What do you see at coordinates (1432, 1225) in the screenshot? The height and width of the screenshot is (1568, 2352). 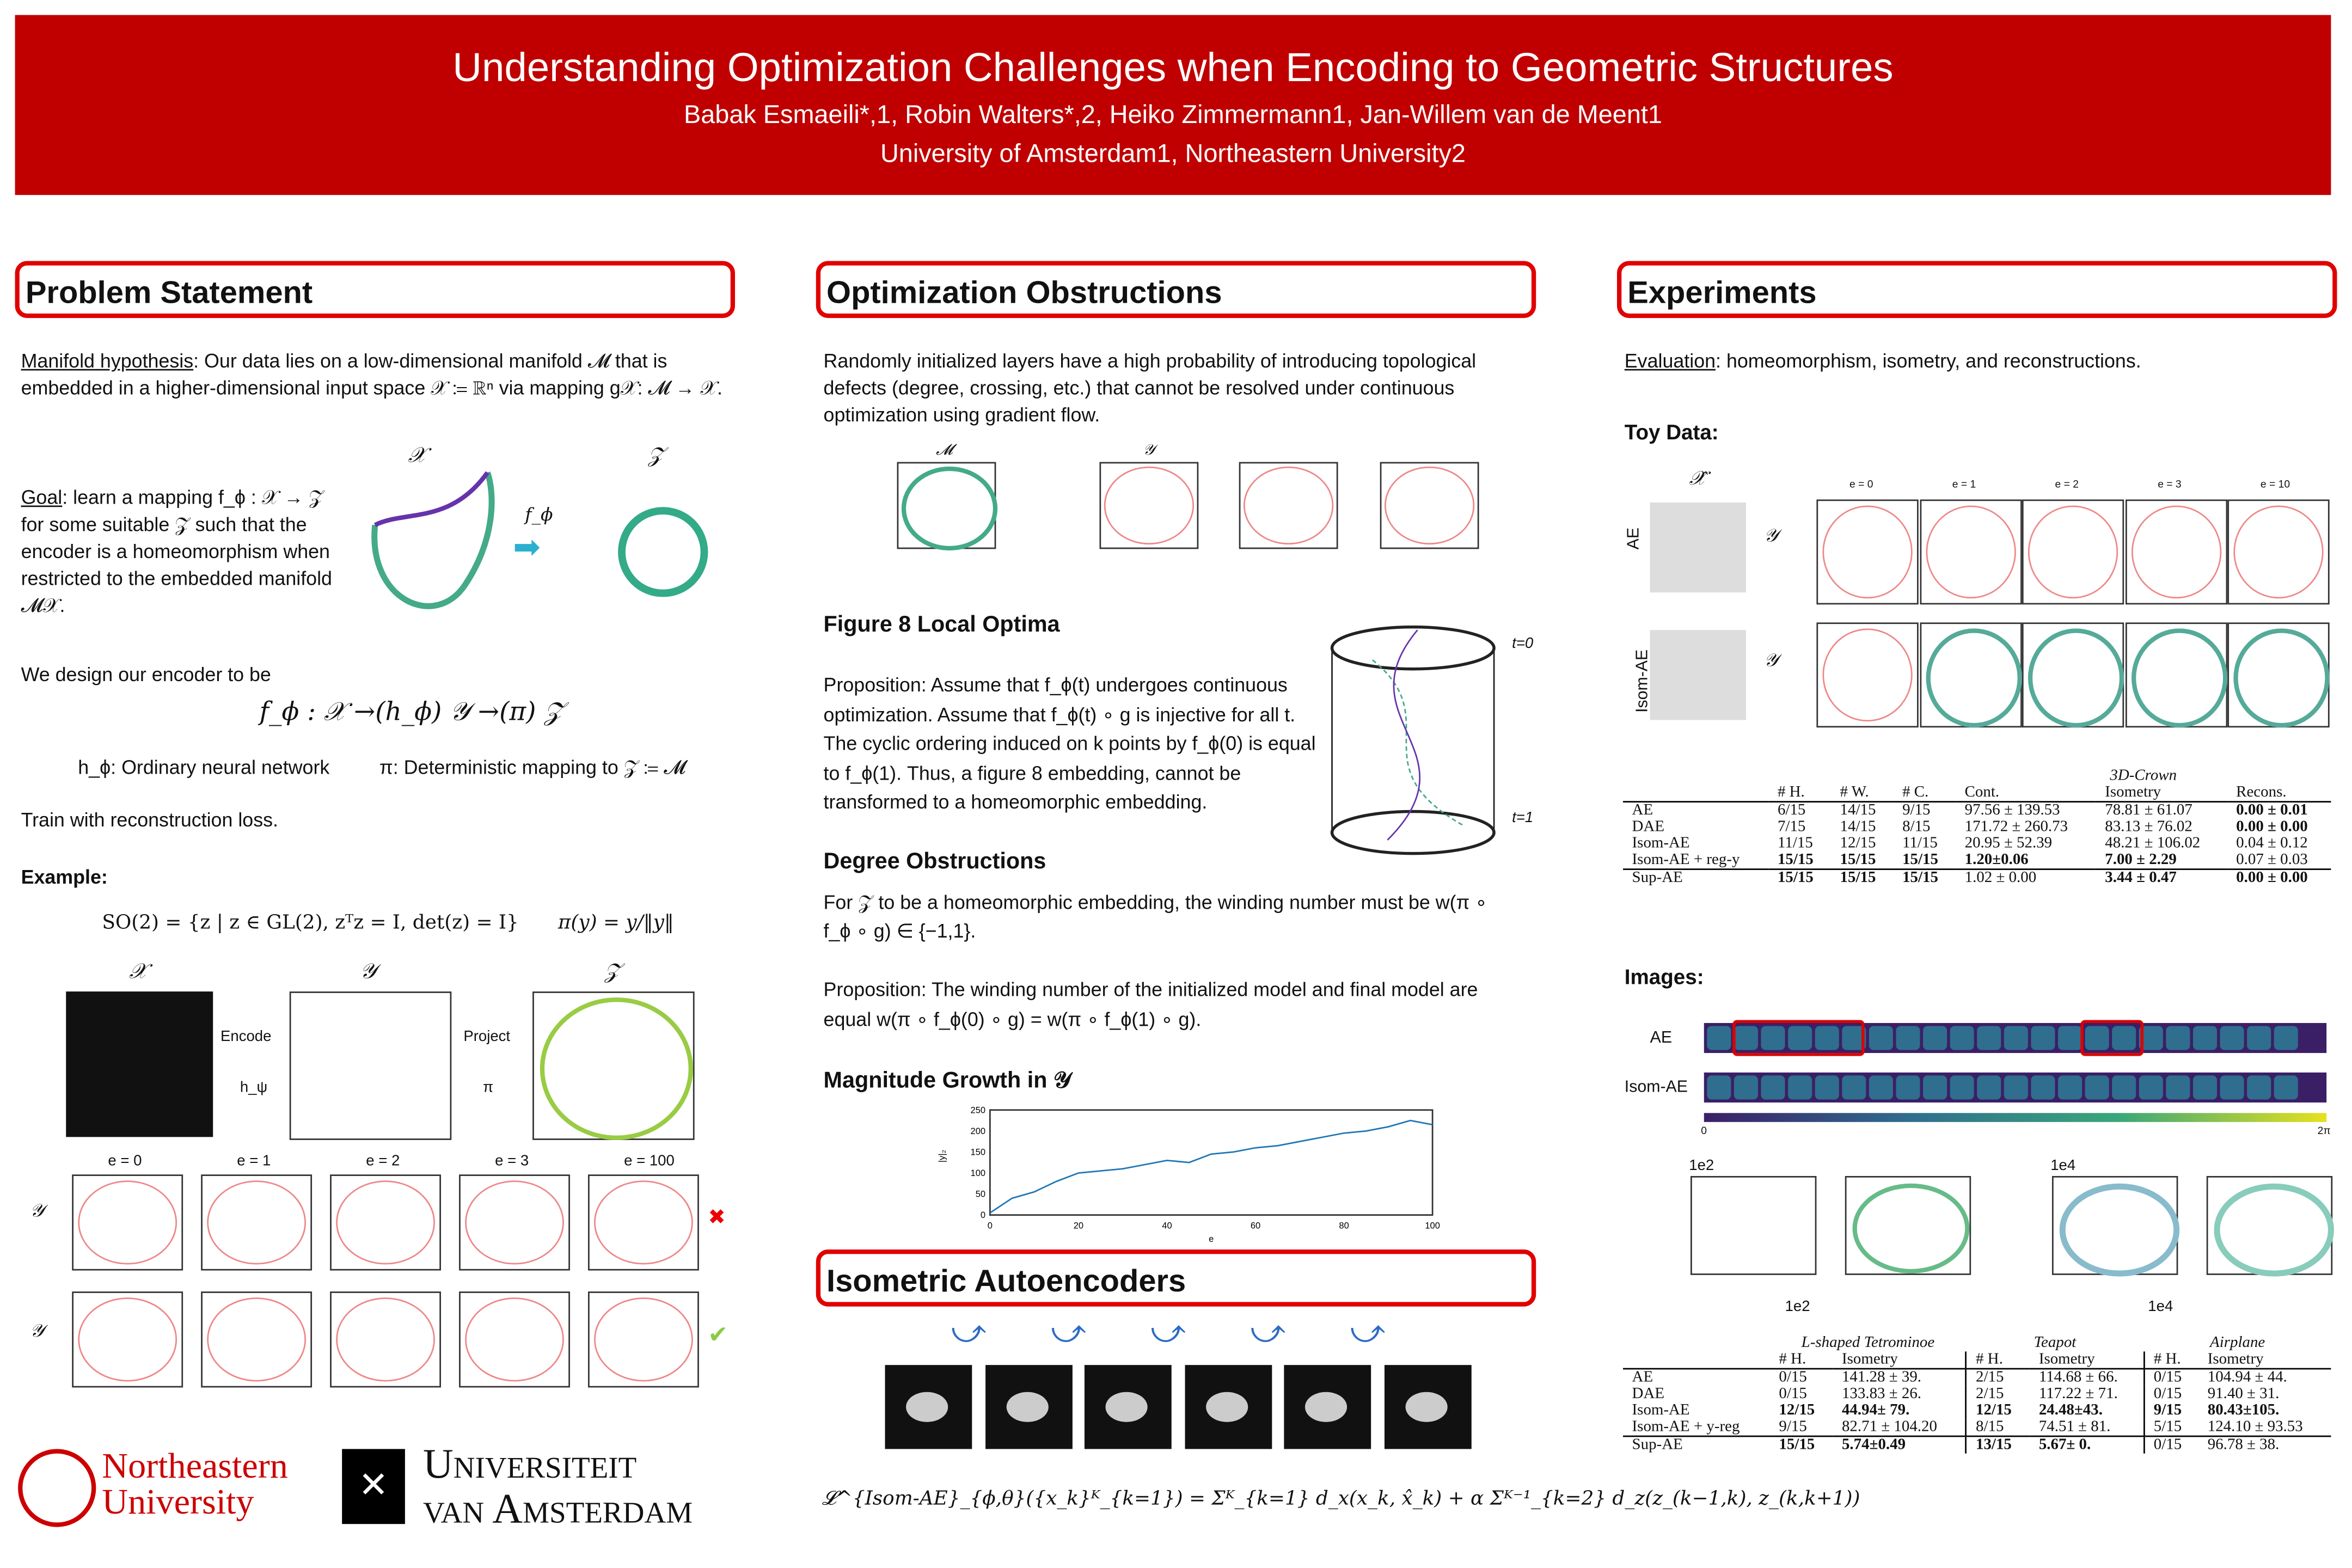 I see `x-tick-label: 100` at bounding box center [1432, 1225].